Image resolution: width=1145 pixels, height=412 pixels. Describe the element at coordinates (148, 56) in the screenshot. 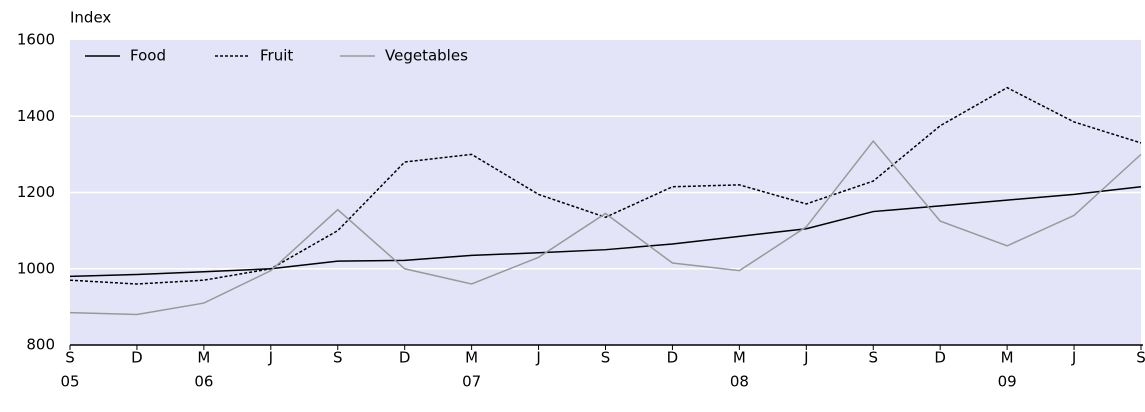

I see `legend-label: Food` at that location.